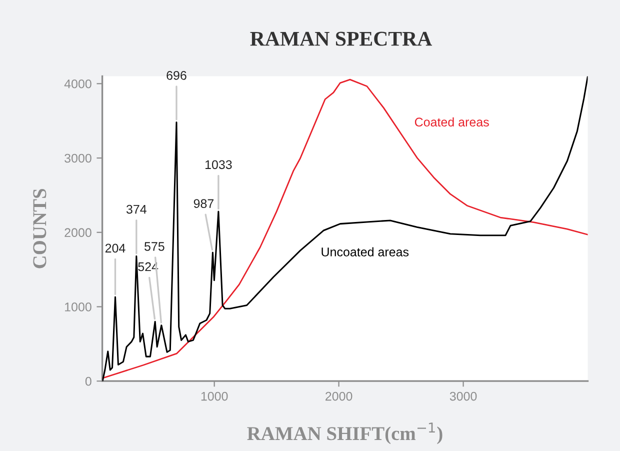 This screenshot has height=451, width=620. I want to click on annotation: 204, so click(115, 248).